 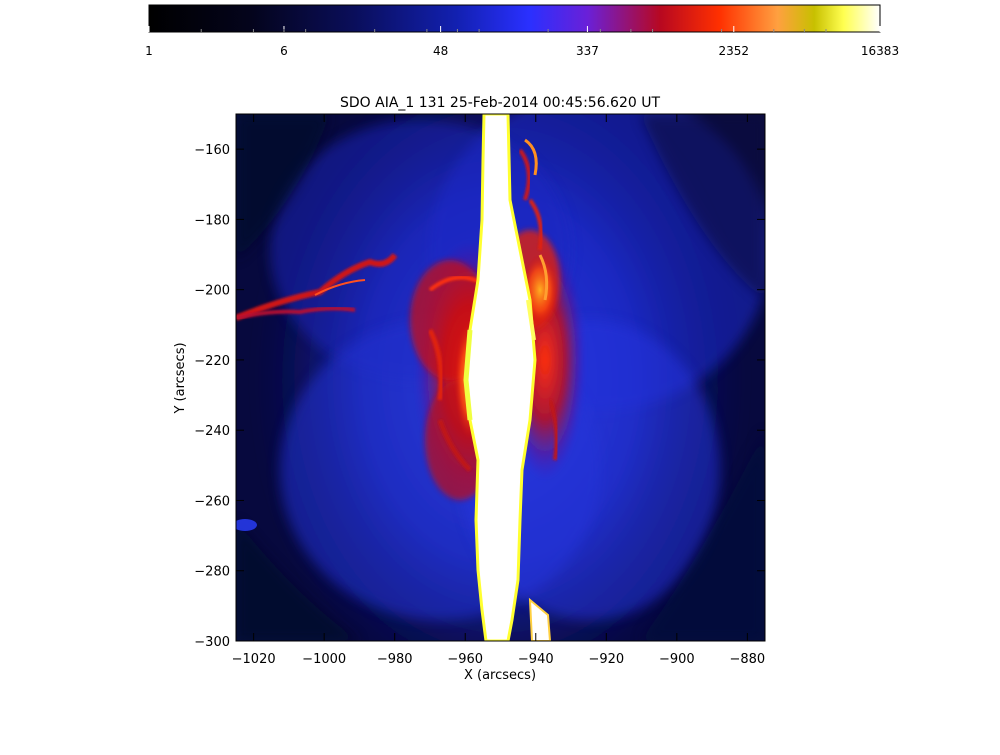 What do you see at coordinates (440, 51) in the screenshot?
I see `colorbar-tick-label: 48` at bounding box center [440, 51].